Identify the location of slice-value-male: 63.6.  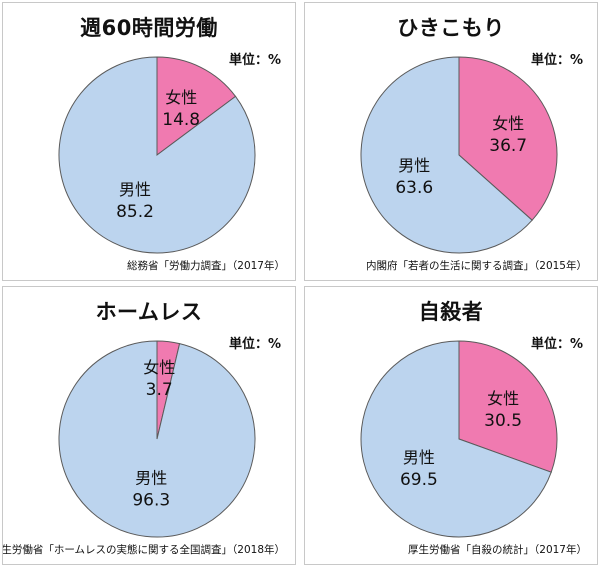
(414, 188).